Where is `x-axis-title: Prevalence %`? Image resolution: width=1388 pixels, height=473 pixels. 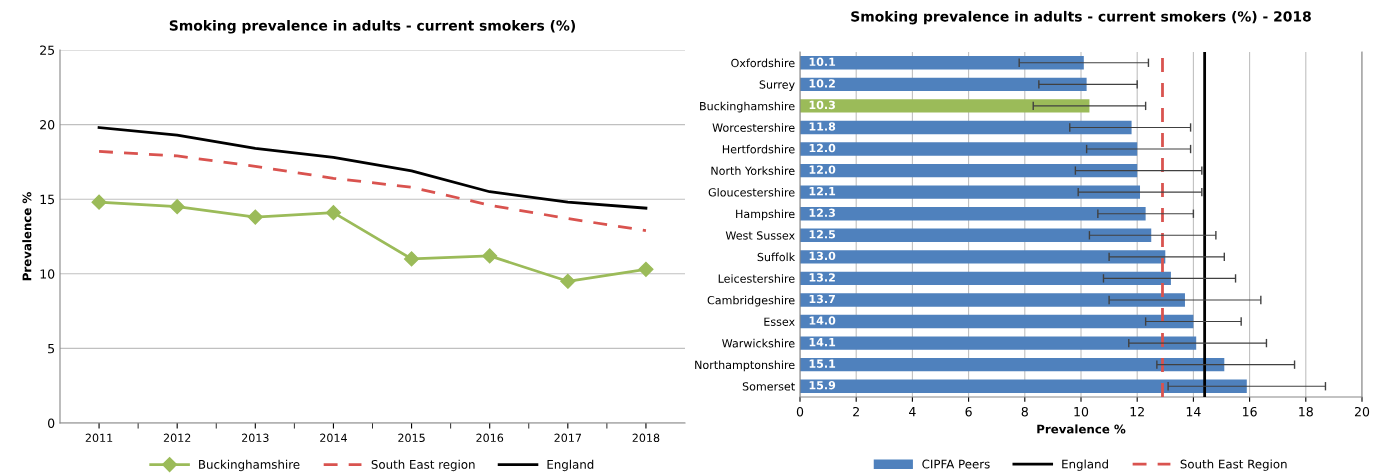 x-axis-title: Prevalence % is located at coordinates (1081, 429).